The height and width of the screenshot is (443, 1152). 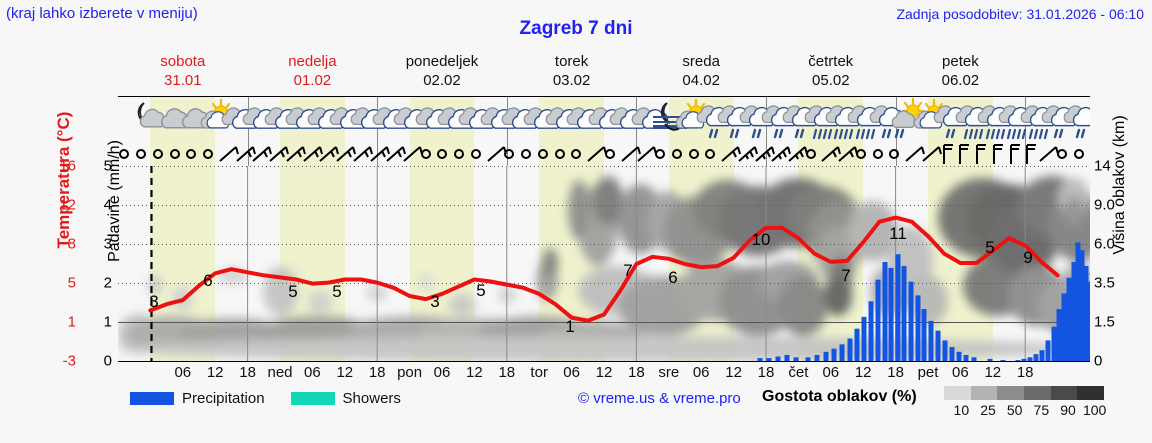 What do you see at coordinates (923, 301) in the screenshot?
I see `precipitation-bars` at bounding box center [923, 301].